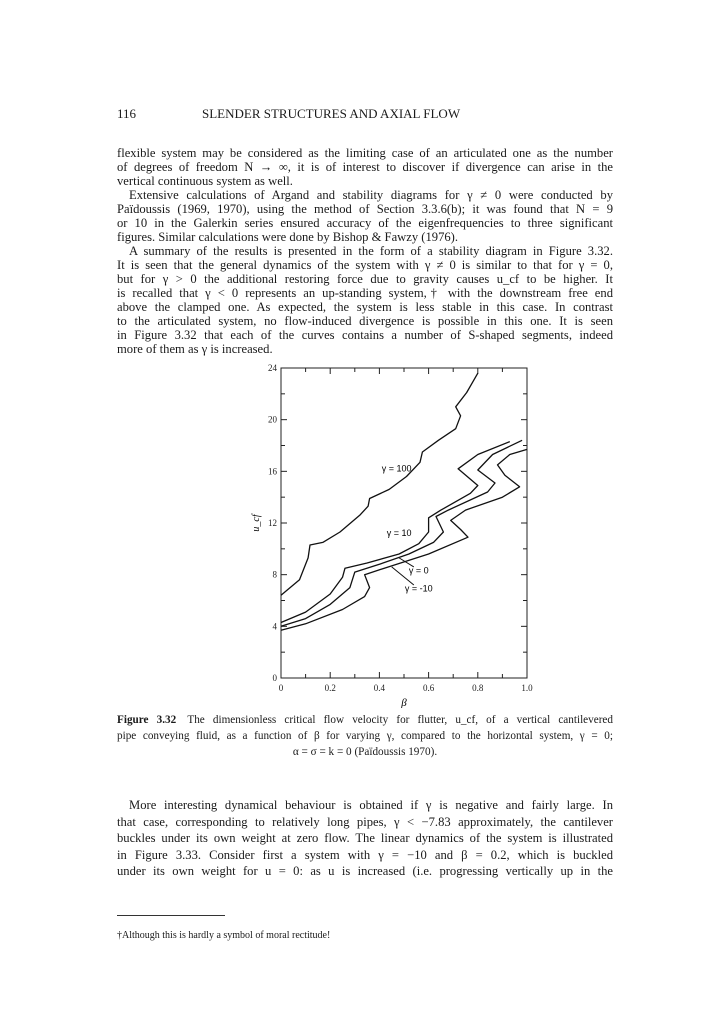  Describe the element at coordinates (275, 678) in the screenshot. I see `y-tick-label: 0` at that location.